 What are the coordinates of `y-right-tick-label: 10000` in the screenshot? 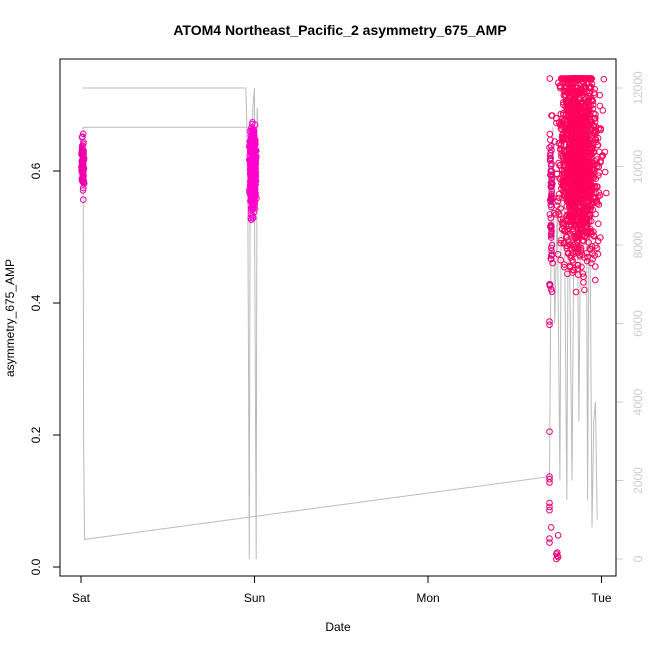 It's located at (638, 166).